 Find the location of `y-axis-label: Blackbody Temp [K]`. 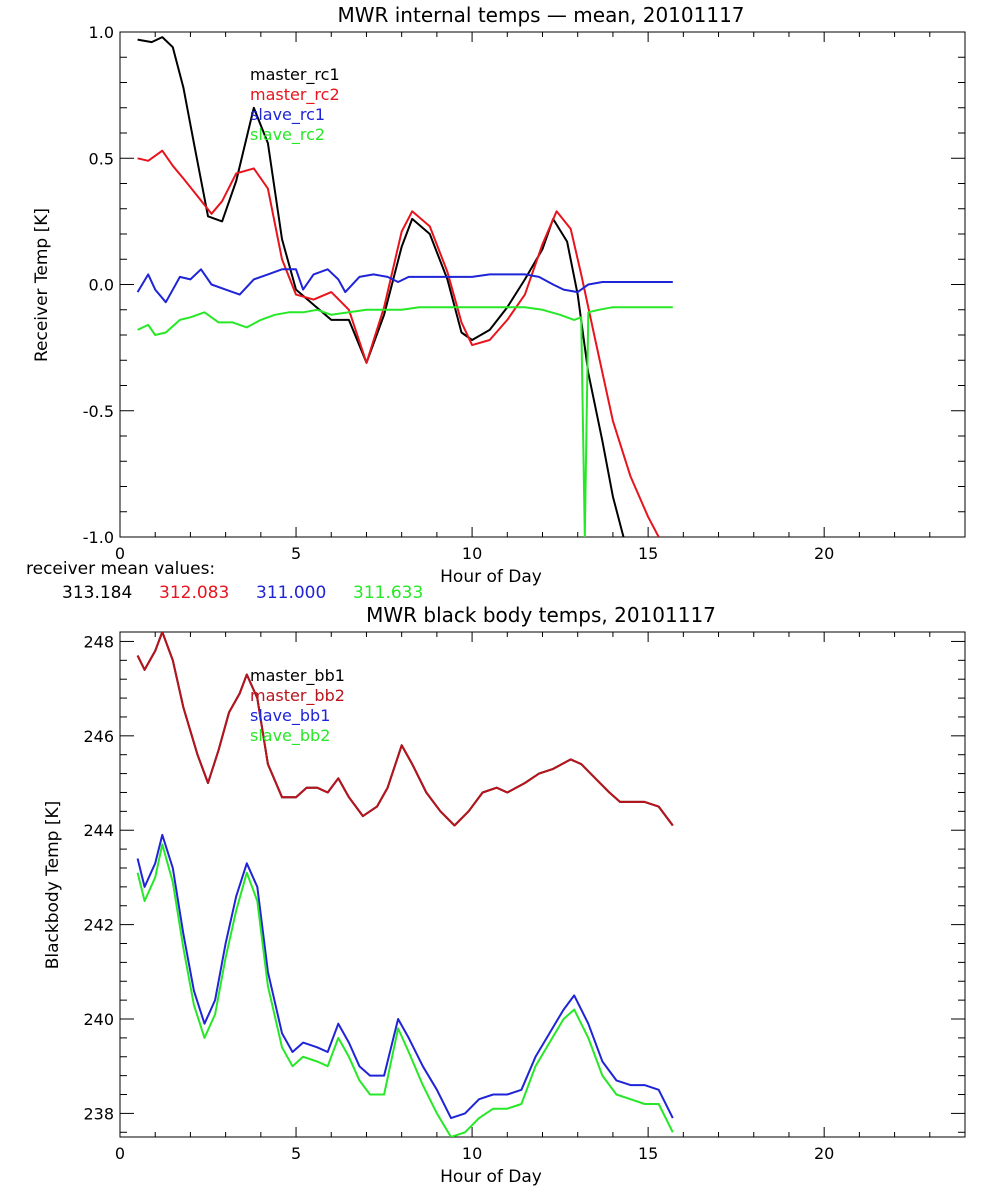

y-axis-label: Blackbody Temp [K] is located at coordinates (53, 885).